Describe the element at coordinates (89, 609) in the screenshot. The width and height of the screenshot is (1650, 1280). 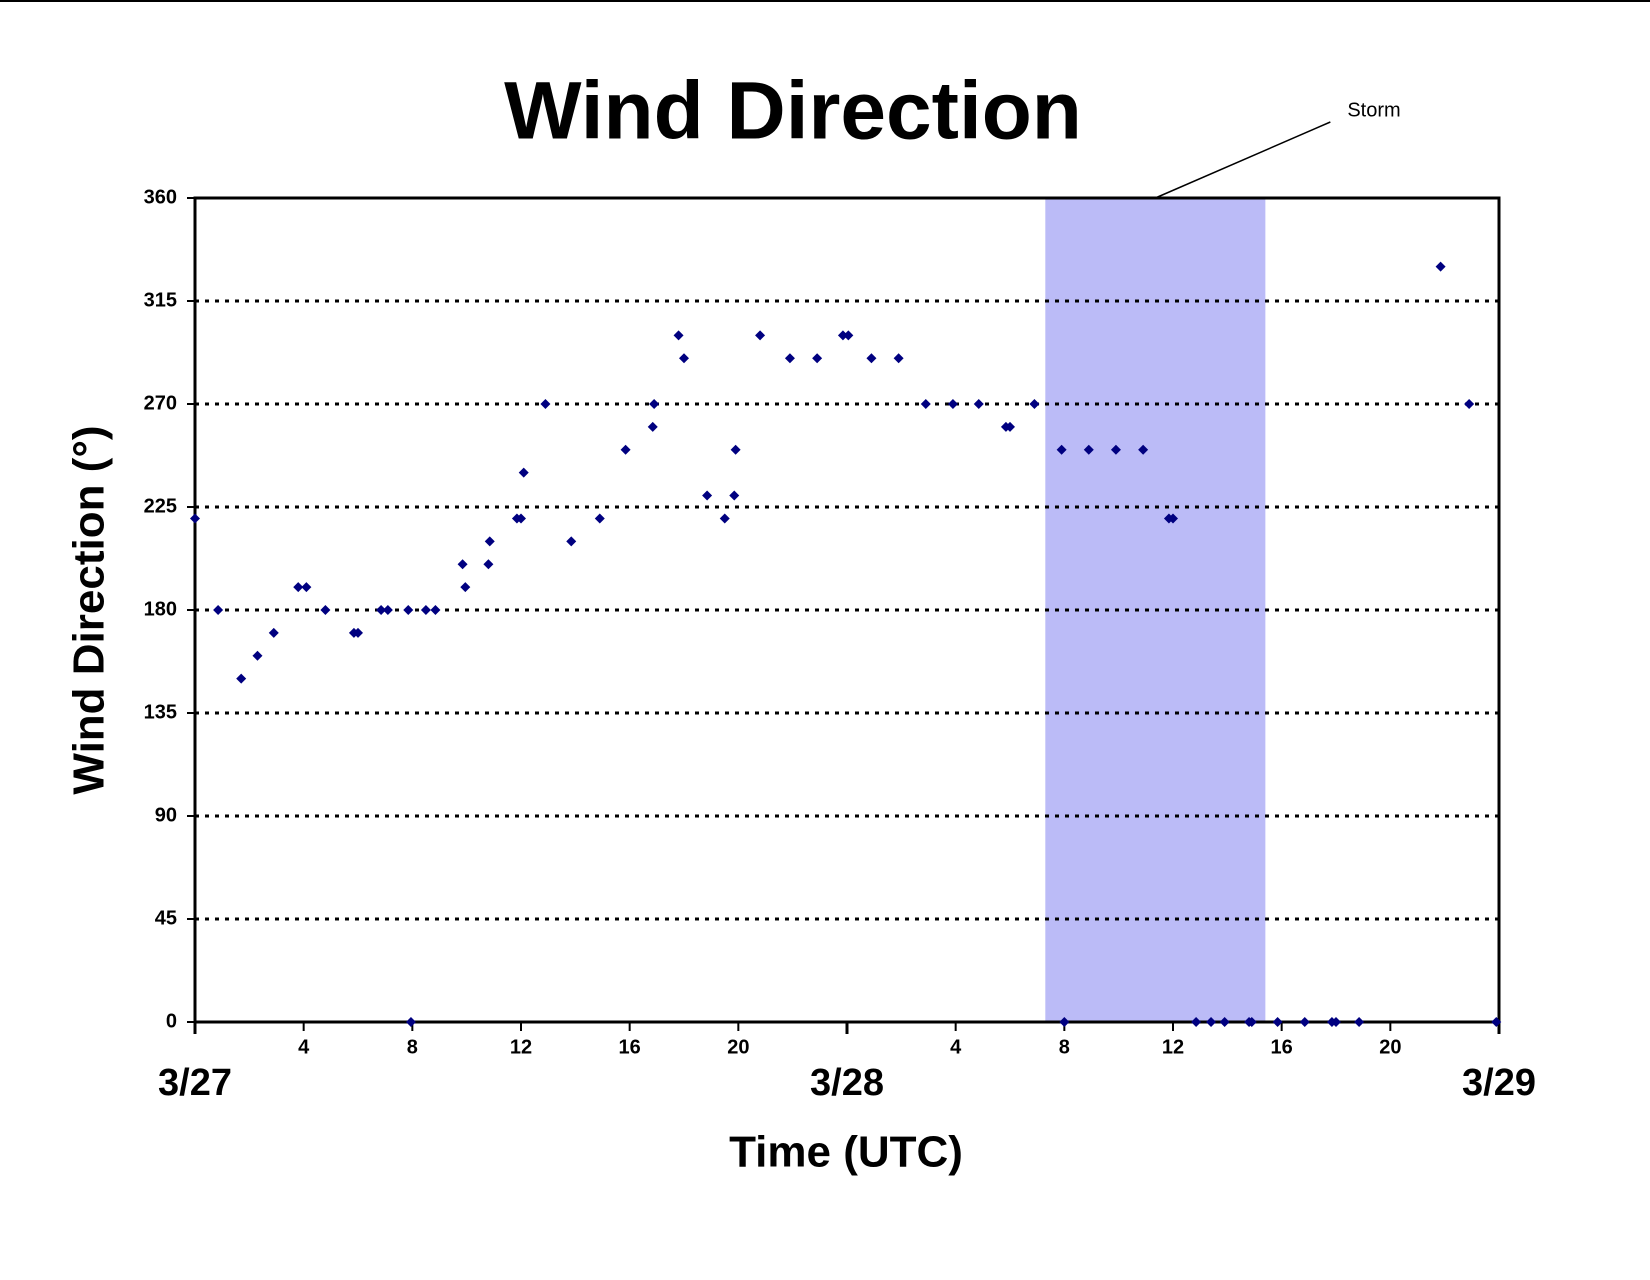
I see `y-axis-label: Wind Direction (°)` at that location.